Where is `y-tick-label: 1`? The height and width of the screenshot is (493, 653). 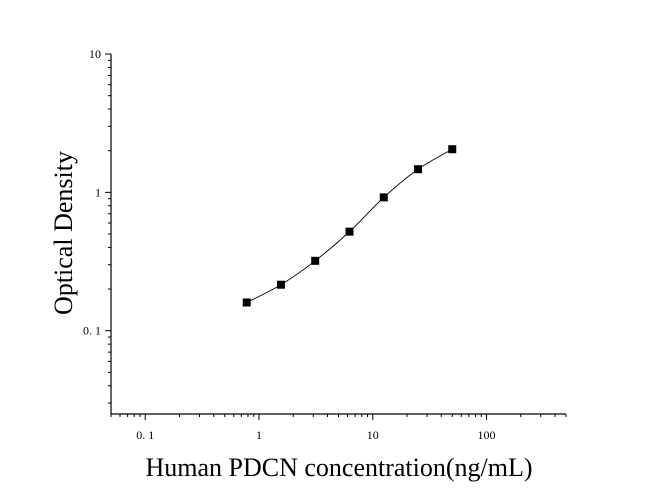 y-tick-label: 1 is located at coordinates (98, 192).